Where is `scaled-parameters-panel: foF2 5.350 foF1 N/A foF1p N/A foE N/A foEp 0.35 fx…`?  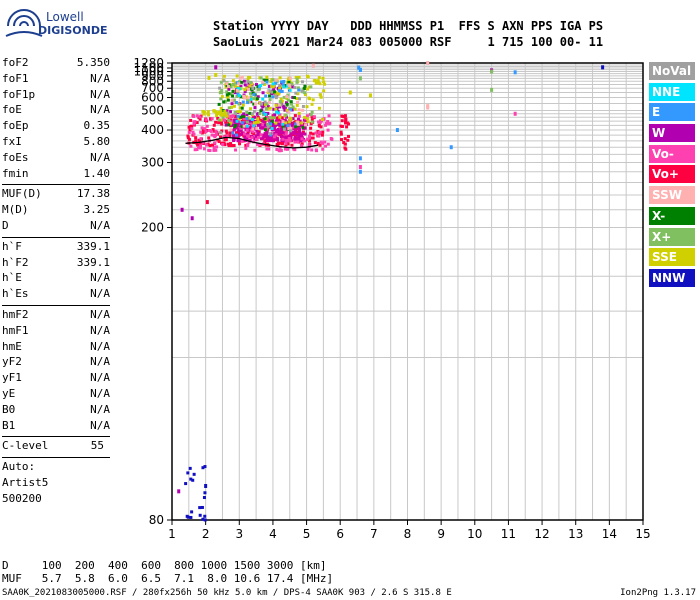
scaled-parameters-panel: foF2 5.350 foF1 N/A foF1p N/A foE N/A foEp 0.35 fx… is located at coordinates (56, 282).